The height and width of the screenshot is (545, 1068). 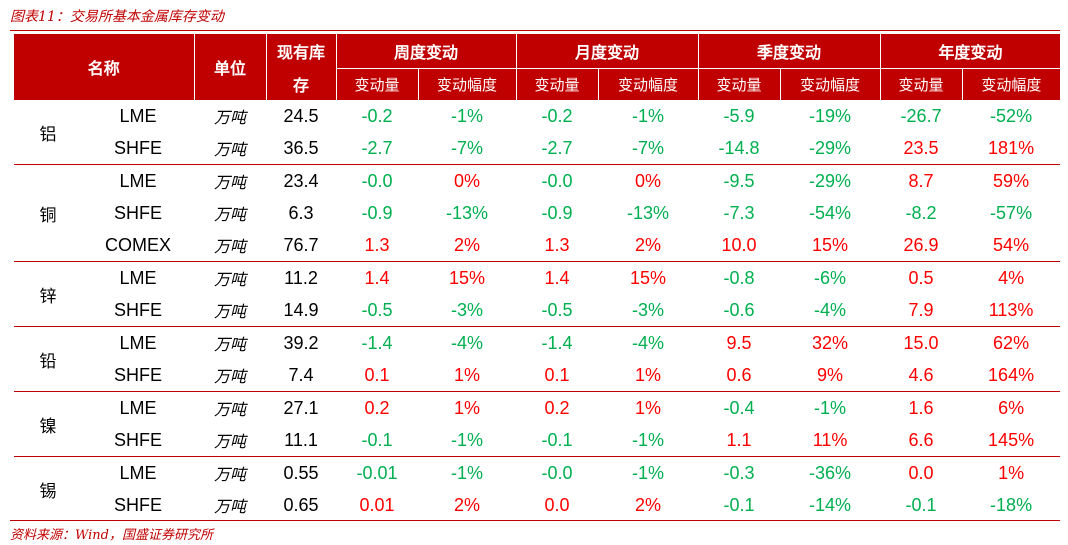 I want to click on change-pct: -52%, so click(x=1011, y=115).